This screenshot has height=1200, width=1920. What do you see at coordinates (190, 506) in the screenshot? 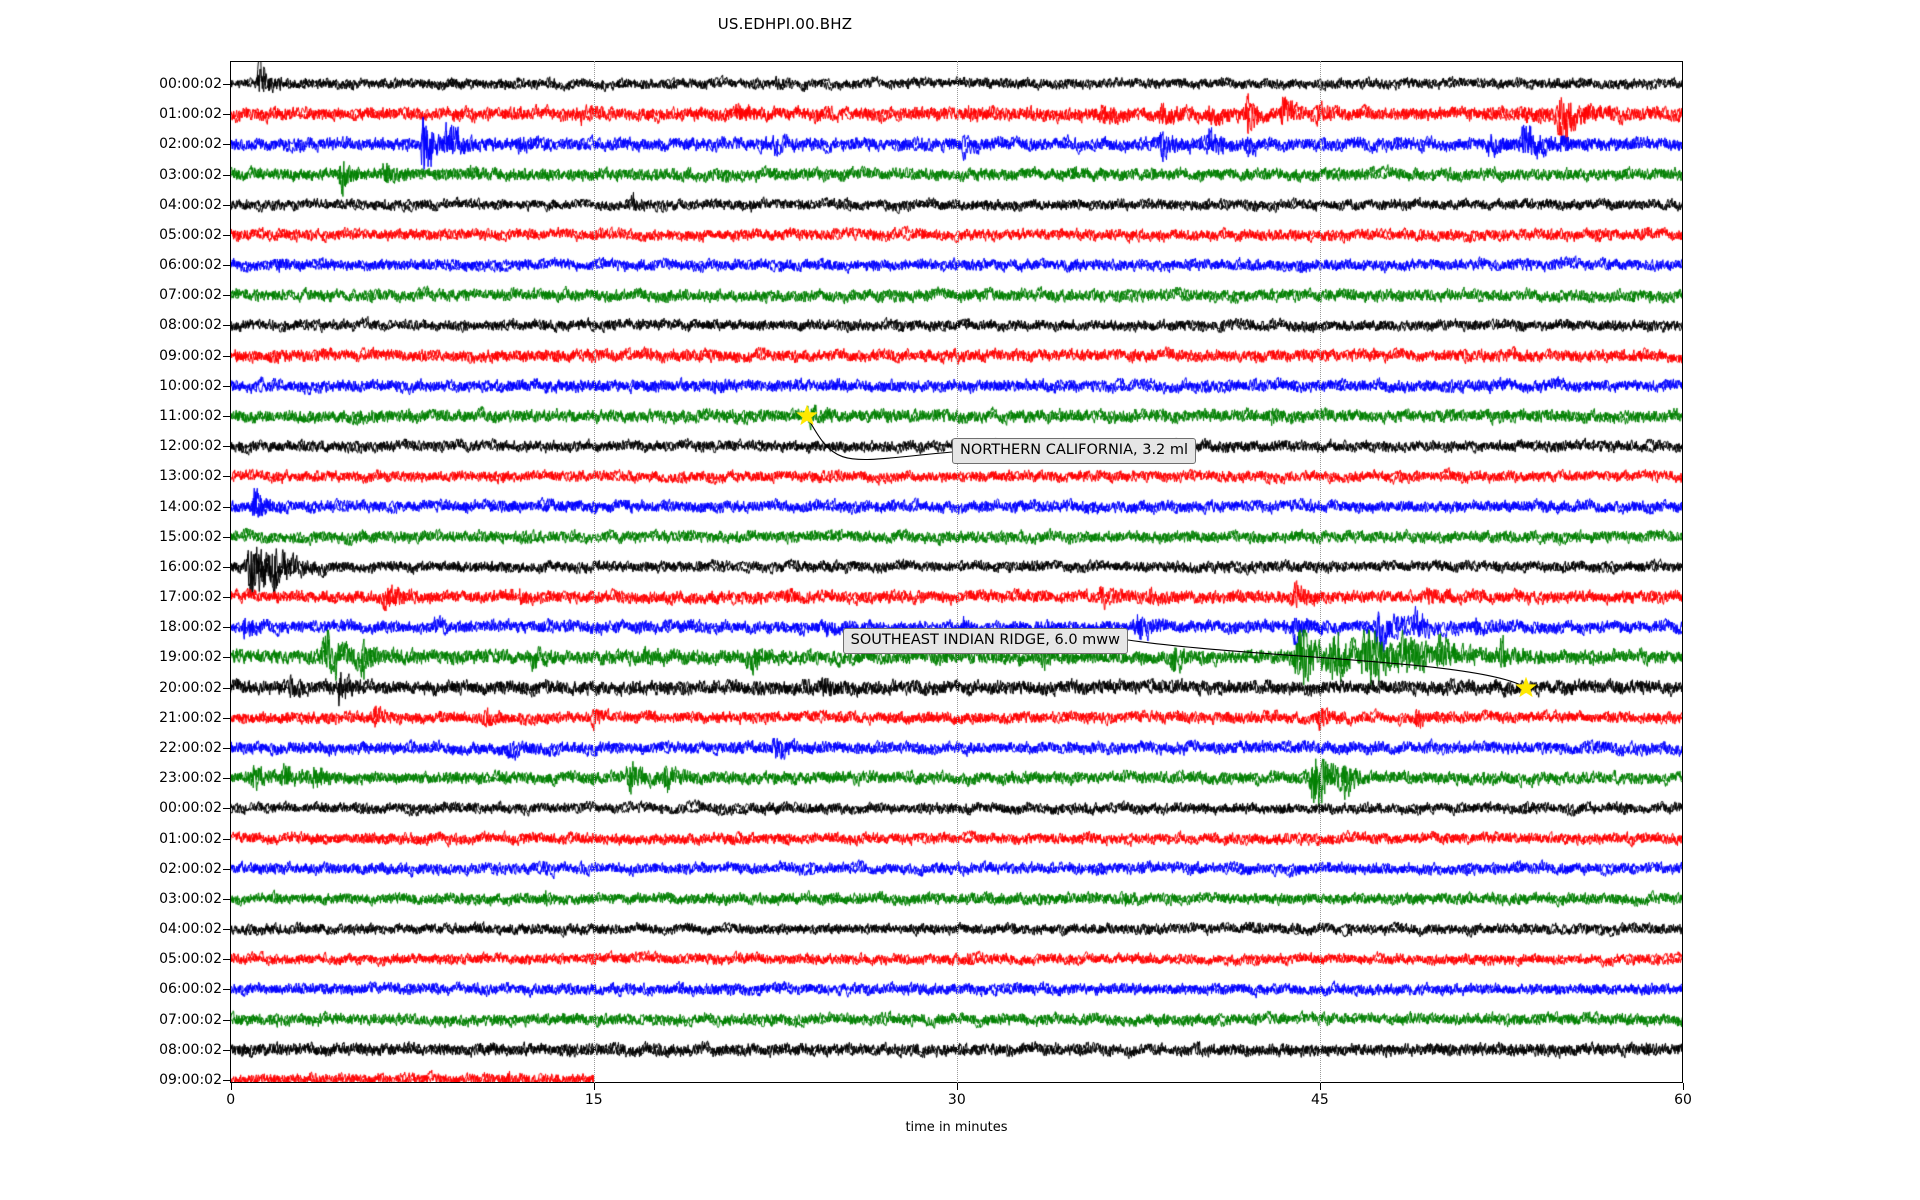
I see `y-axis-tick-label: 14:00:02` at bounding box center [190, 506].